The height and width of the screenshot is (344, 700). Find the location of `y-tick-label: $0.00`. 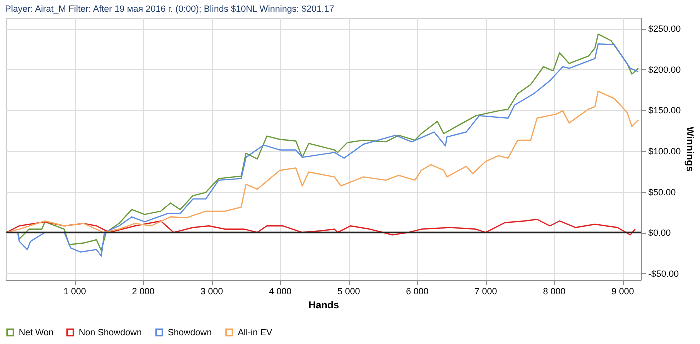

y-tick-label: $0.00 is located at coordinates (660, 233).